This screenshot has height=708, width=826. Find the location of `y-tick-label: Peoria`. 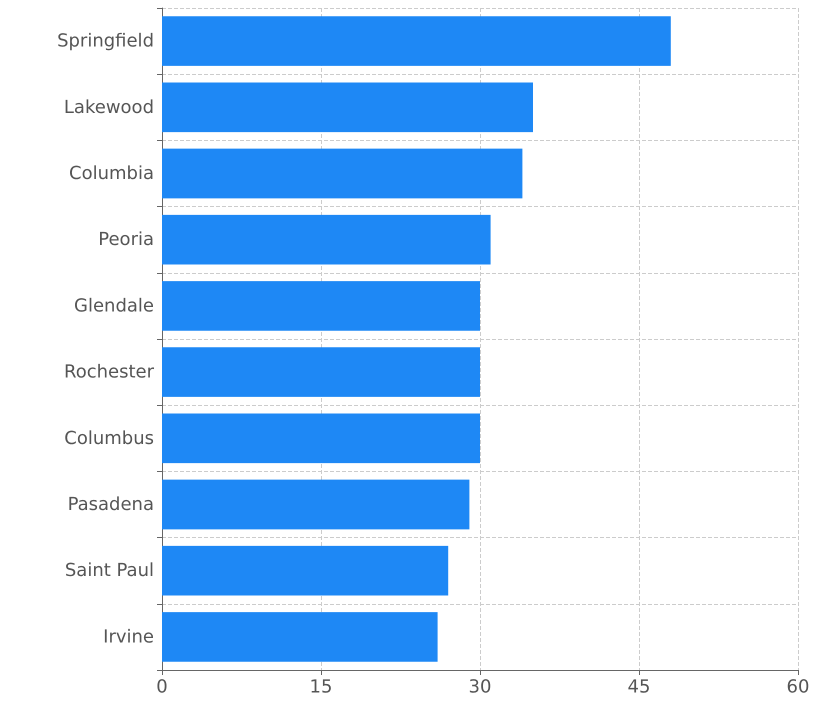

y-tick-label: Peoria is located at coordinates (126, 239).